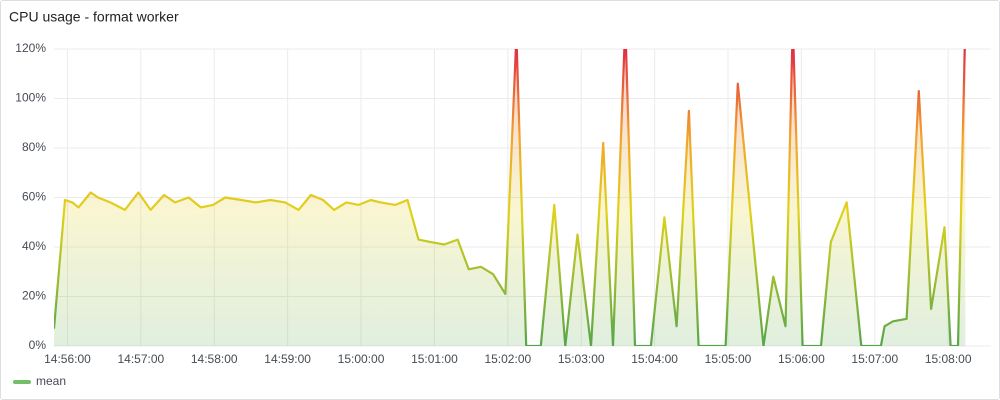 This screenshot has height=400, width=1000. What do you see at coordinates (581, 359) in the screenshot?
I see `x-tick-label: 15:03:00` at bounding box center [581, 359].